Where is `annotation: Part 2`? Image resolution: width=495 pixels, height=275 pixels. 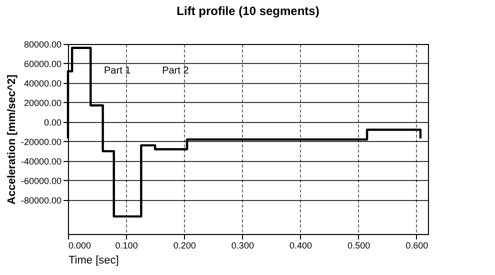
annotation: Part 2 is located at coordinates (176, 71).